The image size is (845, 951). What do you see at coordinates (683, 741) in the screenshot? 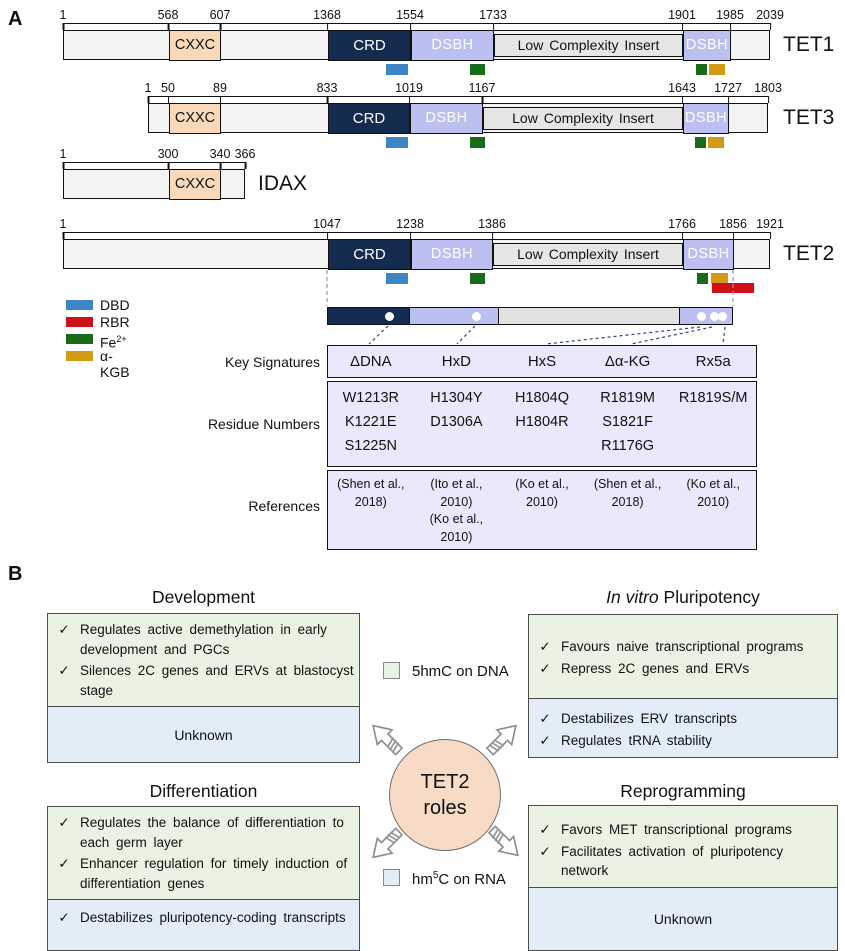
I see `list-item: ✓ Regulates tRNA stability` at bounding box center [683, 741].